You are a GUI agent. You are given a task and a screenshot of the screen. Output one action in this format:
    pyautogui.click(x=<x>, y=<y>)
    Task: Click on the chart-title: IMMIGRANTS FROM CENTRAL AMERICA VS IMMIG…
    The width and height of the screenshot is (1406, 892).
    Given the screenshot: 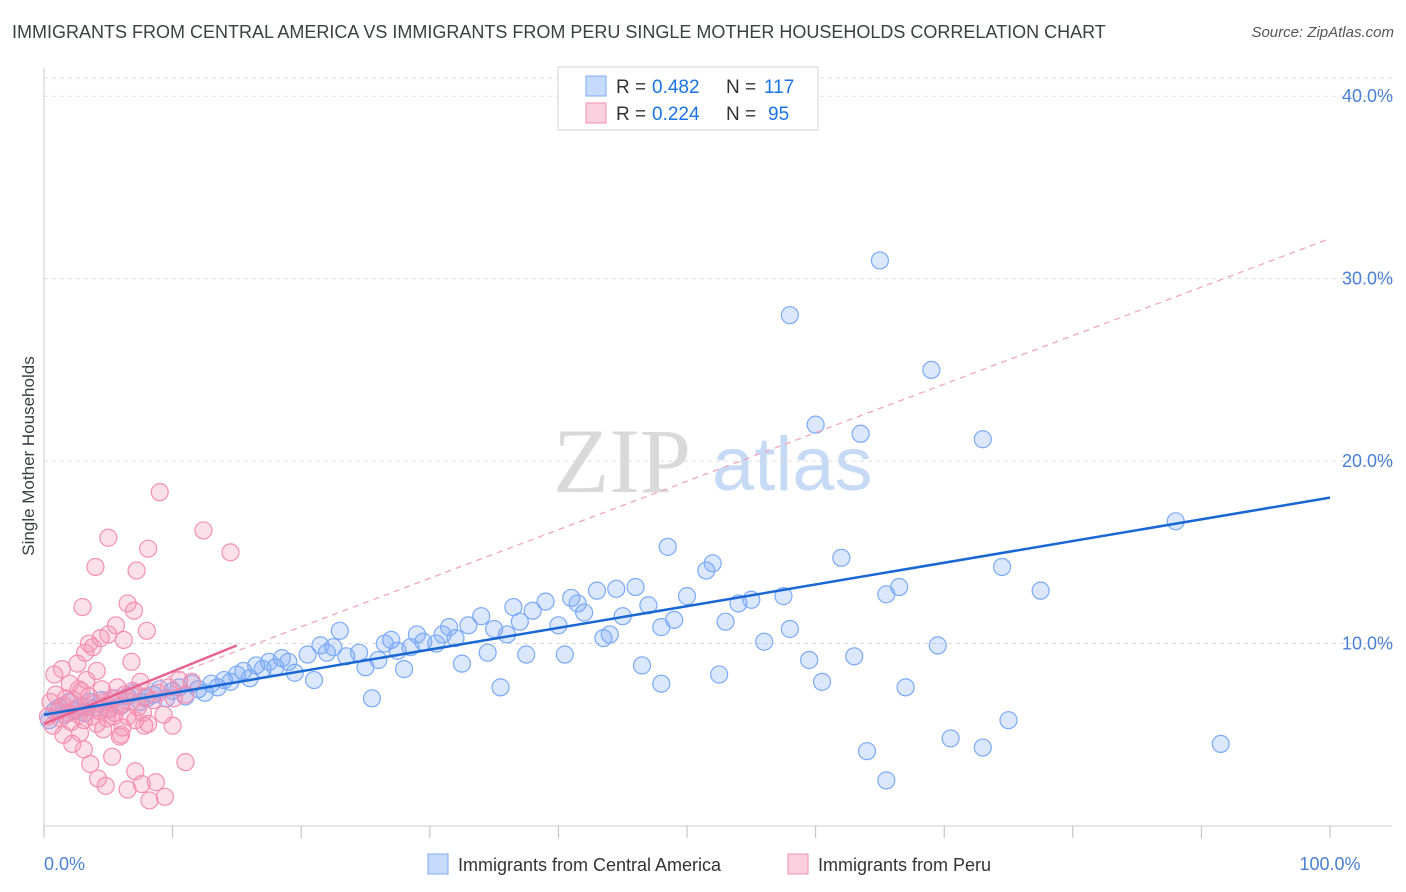 What is the action you would take?
    pyautogui.click(x=559, y=32)
    